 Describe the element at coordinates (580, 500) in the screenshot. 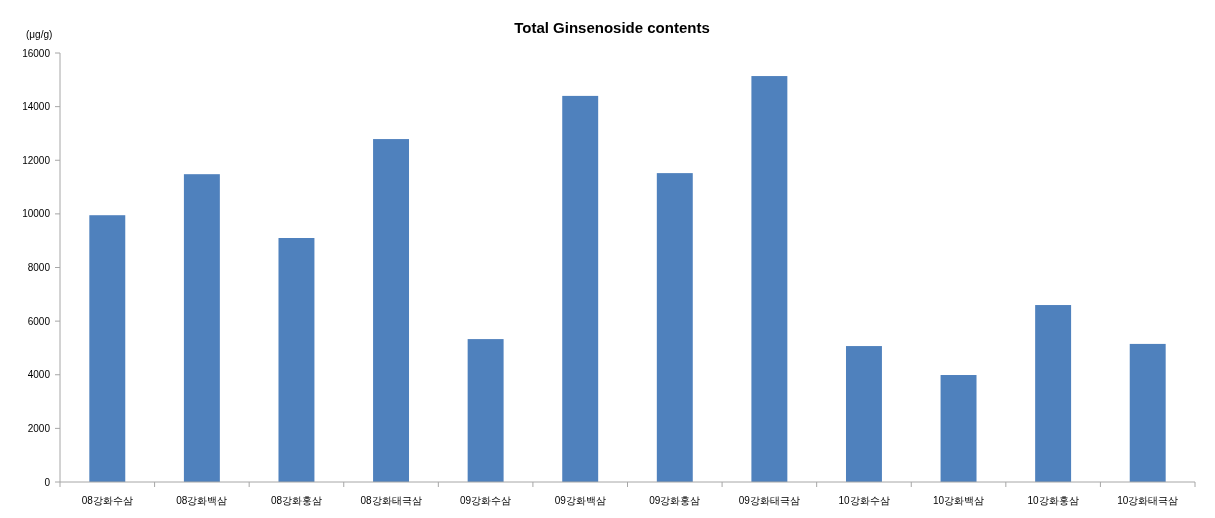

I see `x-tick-label: 09강화백삼` at that location.